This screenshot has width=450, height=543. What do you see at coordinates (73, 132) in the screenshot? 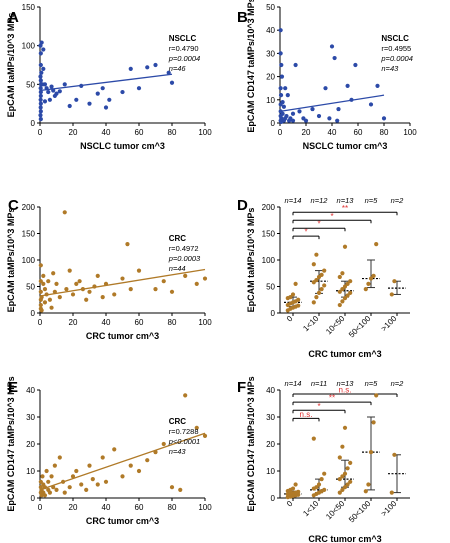
I see `x-tick-label: 20` at bounding box center [73, 132].